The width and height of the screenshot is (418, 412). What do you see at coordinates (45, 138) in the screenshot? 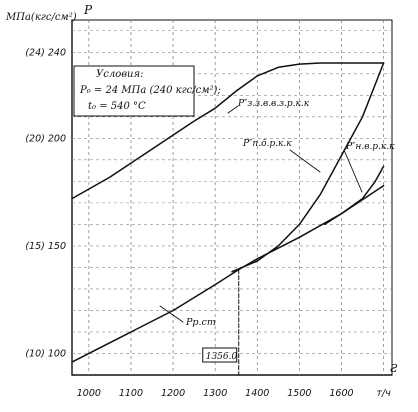
I see `y-tick-label-2: (20) 200` at bounding box center [45, 138].